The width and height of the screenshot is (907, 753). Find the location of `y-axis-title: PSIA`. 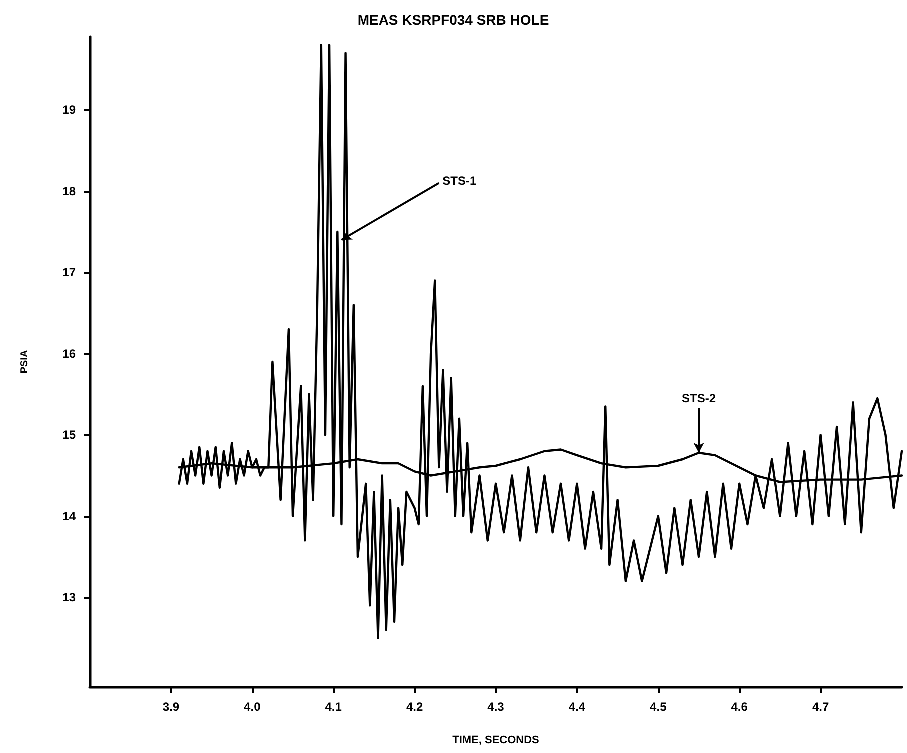

y-axis-title: PSIA is located at coordinates (25, 362).